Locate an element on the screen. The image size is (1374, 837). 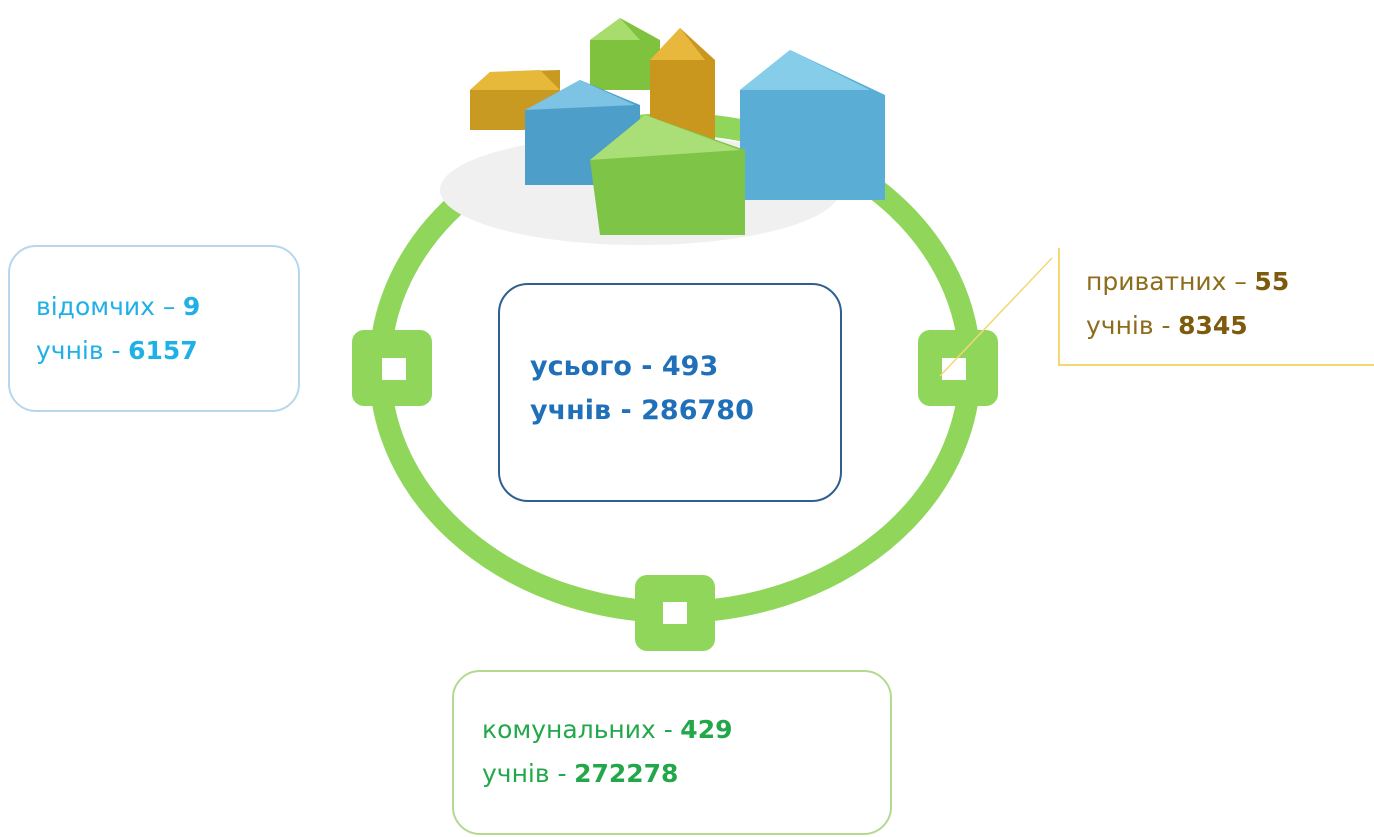
departmental-box: відомчих –9 учнів -6157 is located at coordinates (154, 328).